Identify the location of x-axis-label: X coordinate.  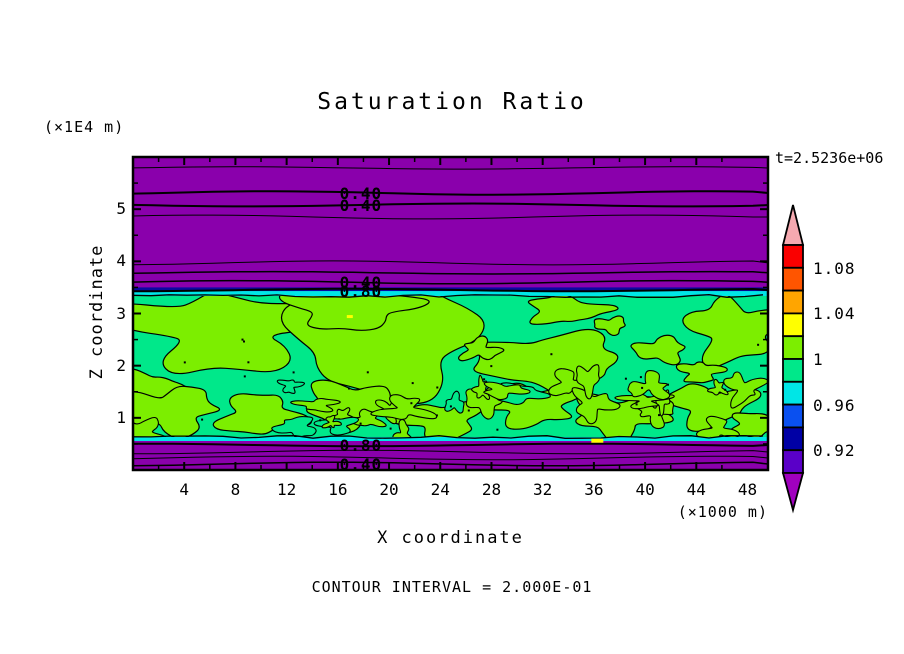
(450, 538).